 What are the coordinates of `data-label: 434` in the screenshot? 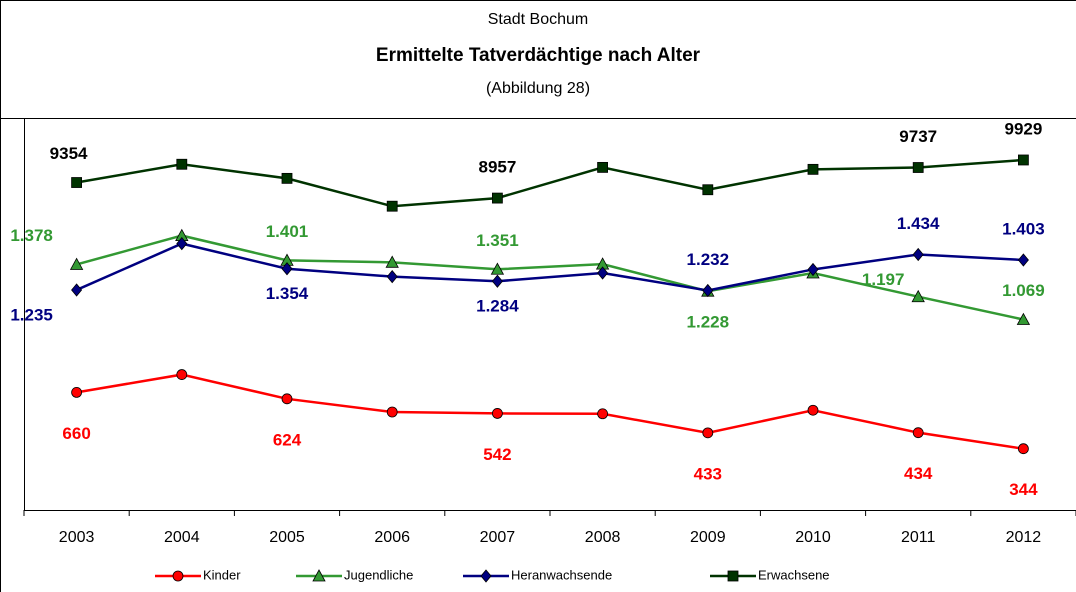 It's located at (918, 473).